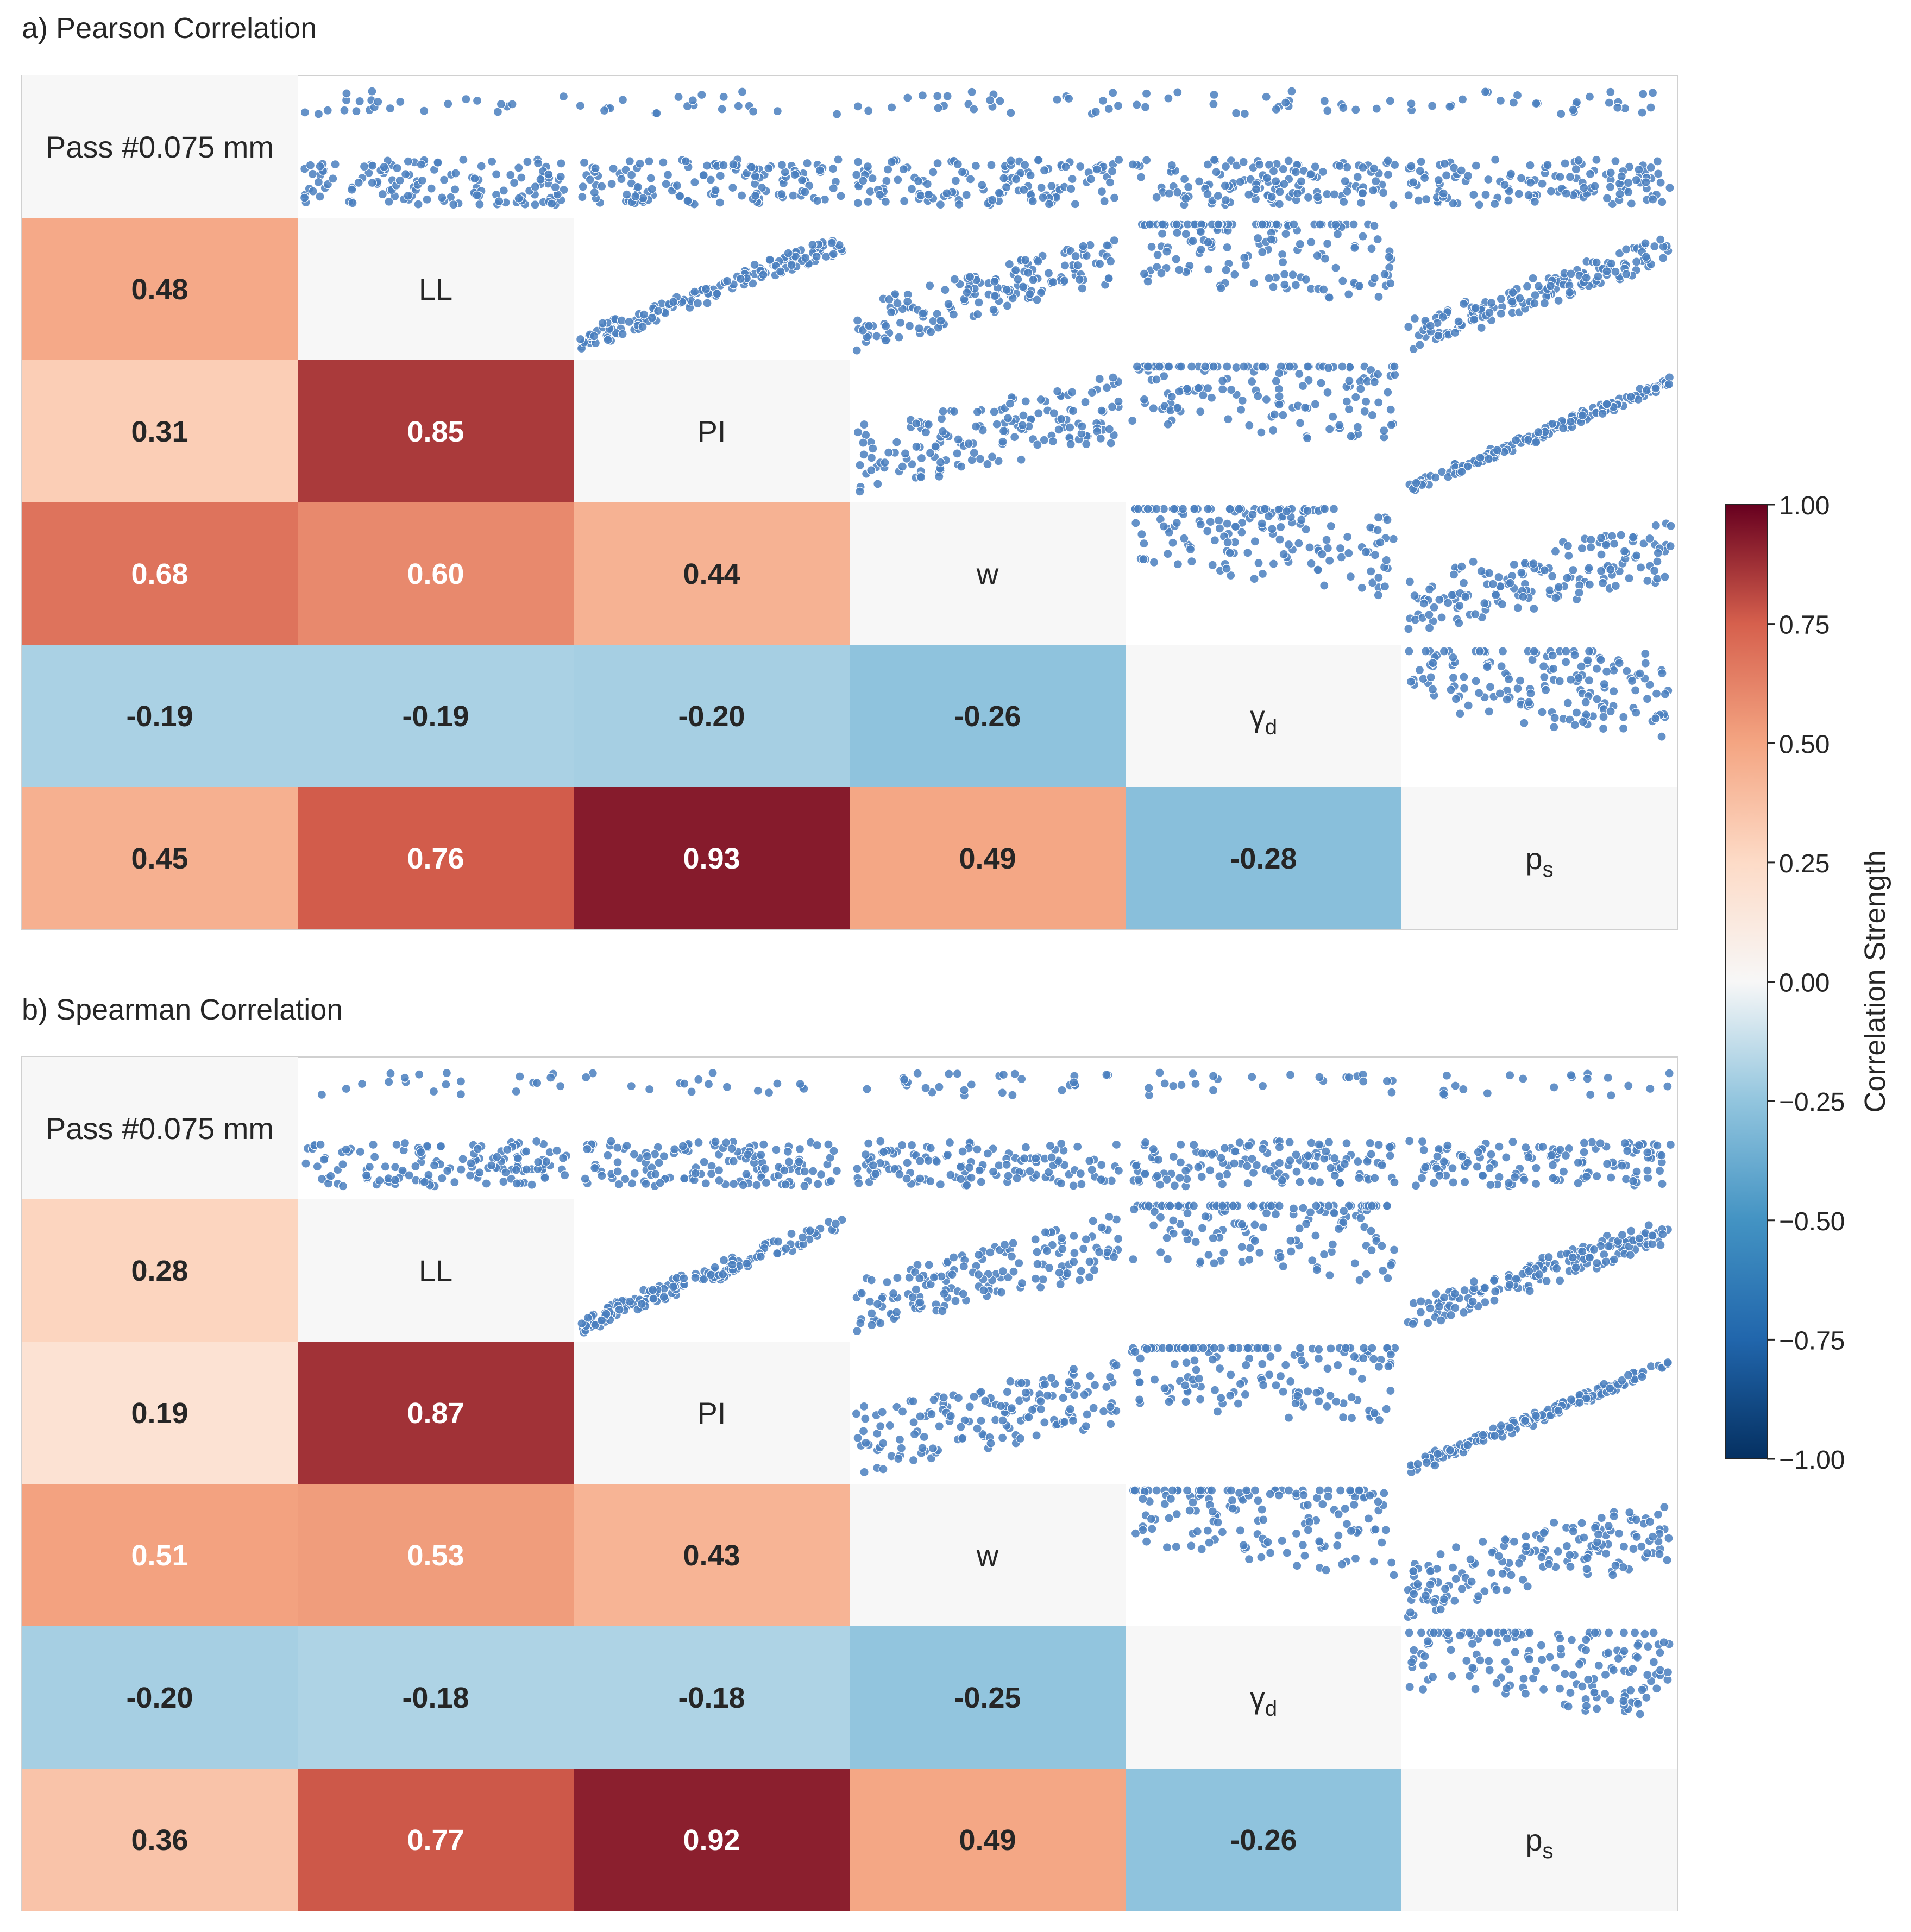 The image size is (1911, 1932). I want to click on colorbar-tick-label: 0.75, so click(1804, 626).